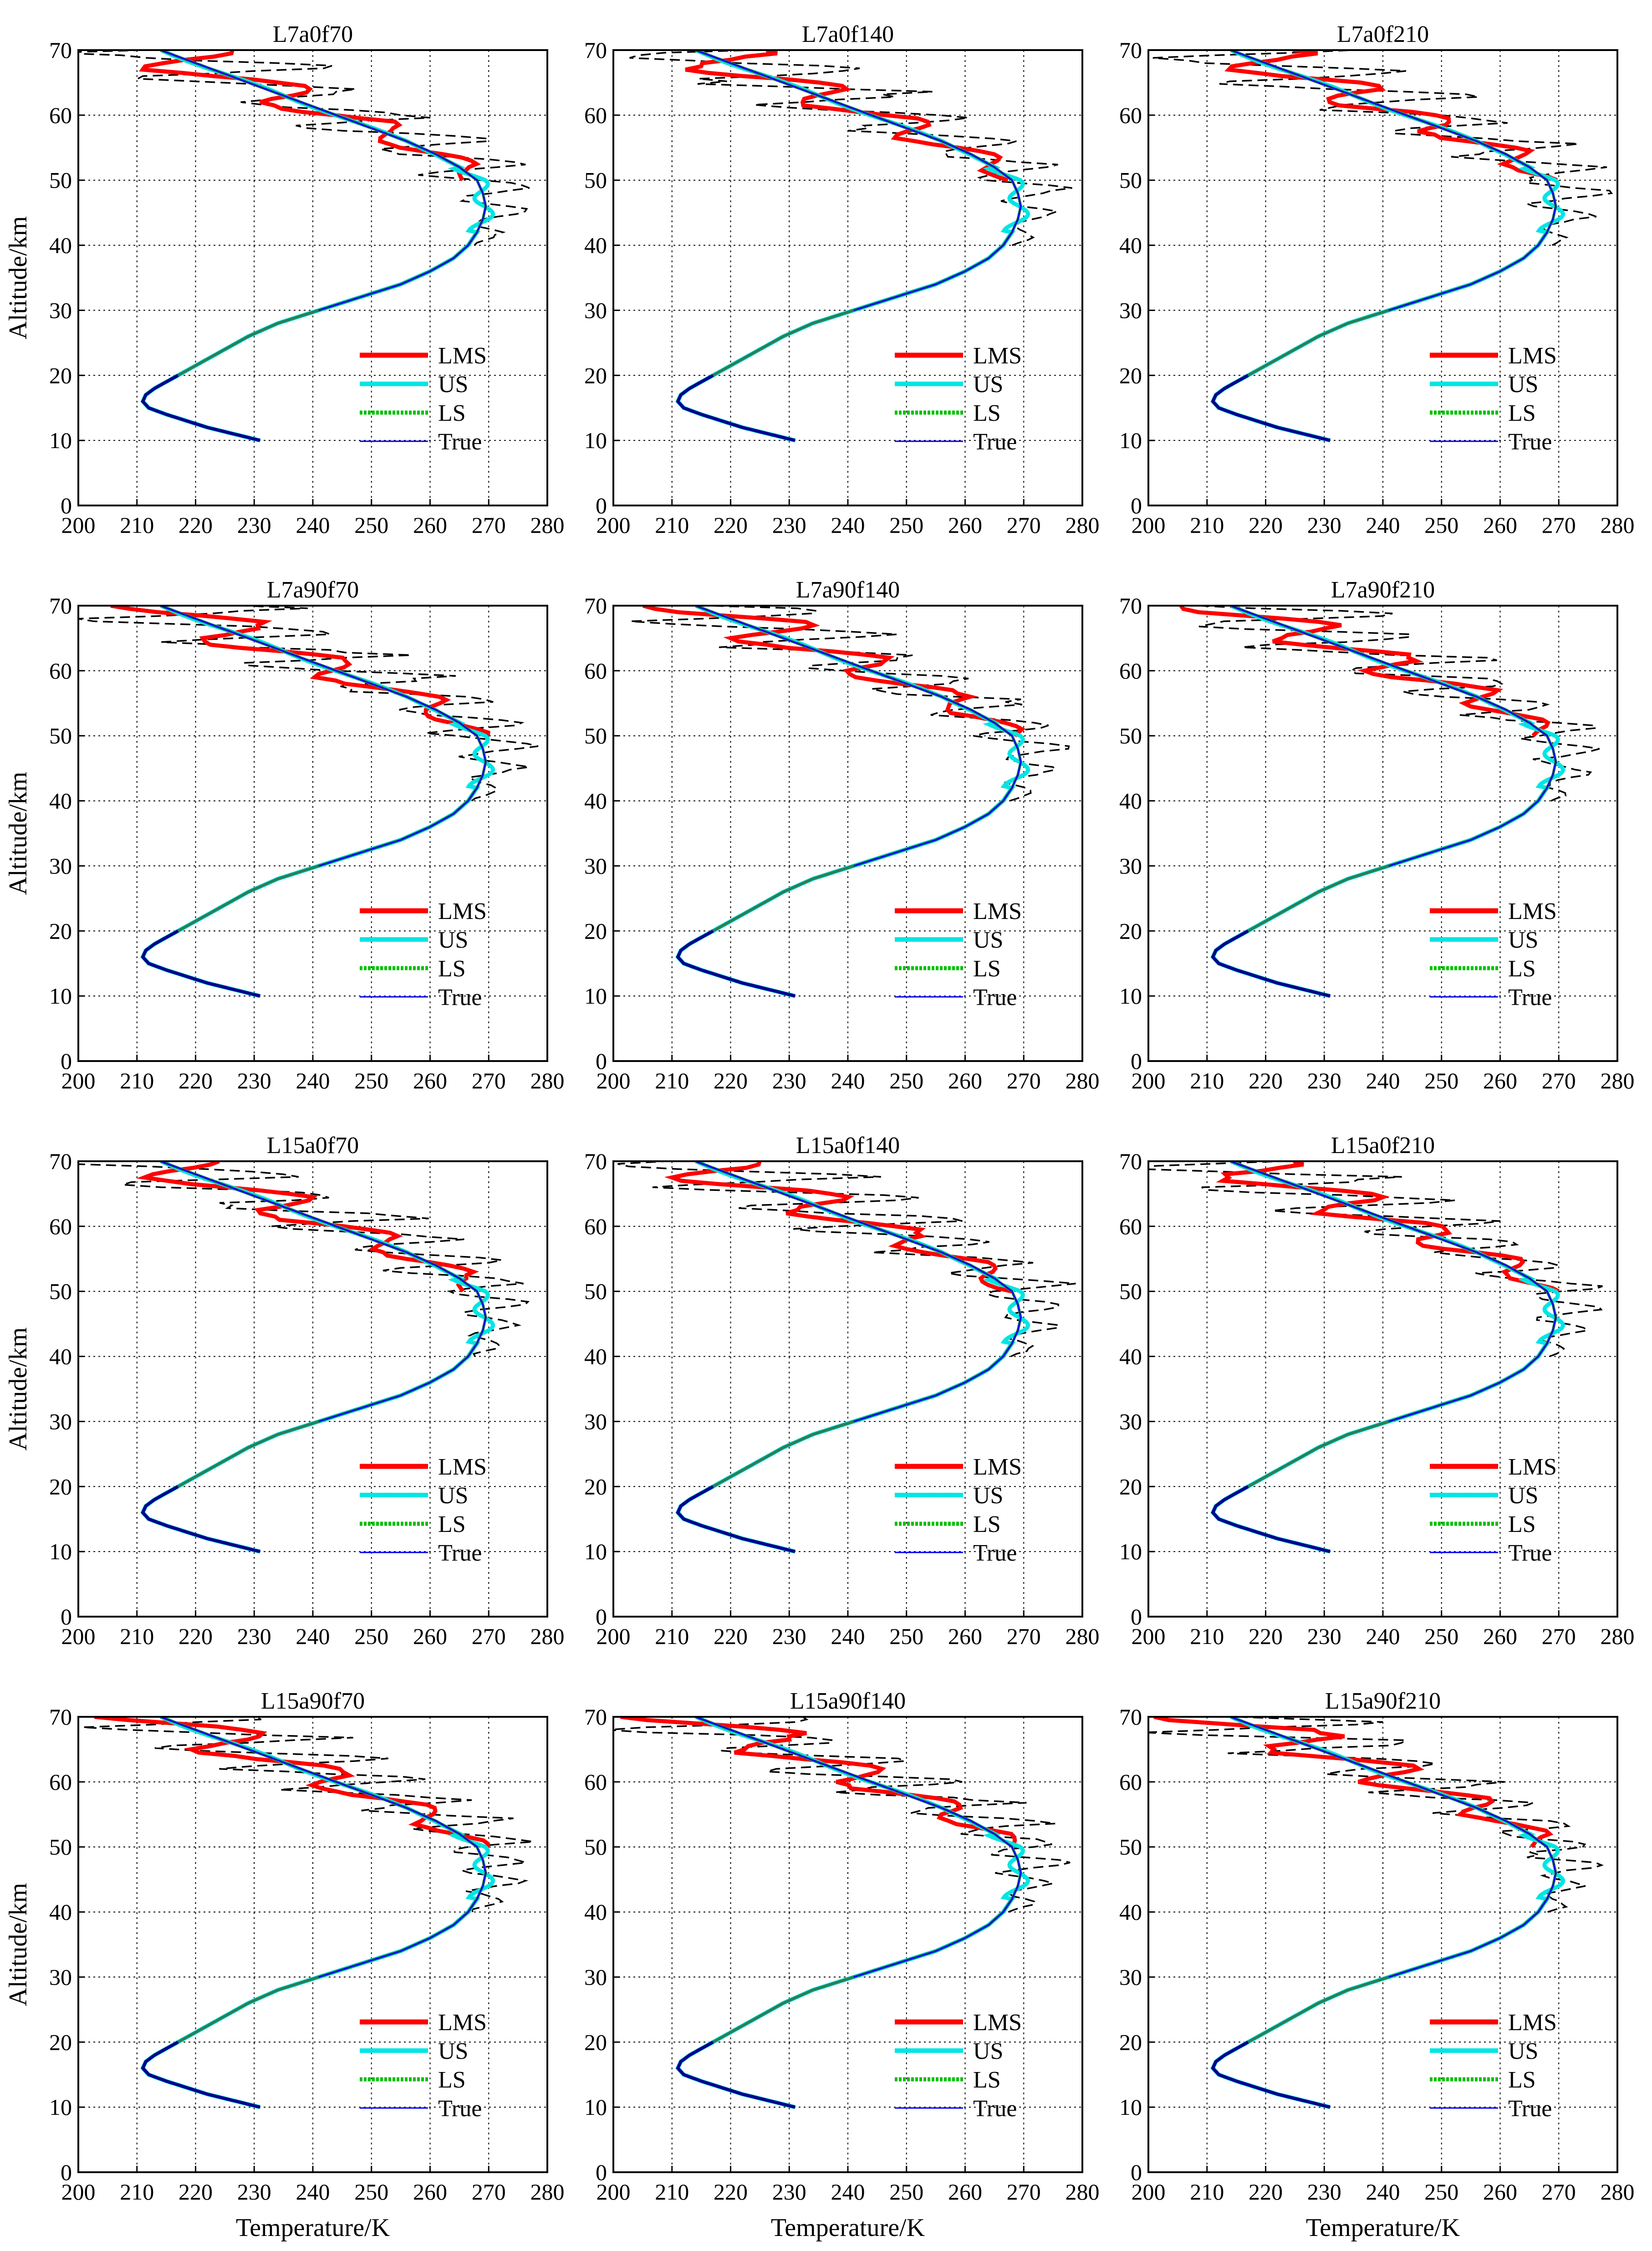  What do you see at coordinates (1130, 1291) in the screenshot?
I see `y-tick-label: 50` at bounding box center [1130, 1291].